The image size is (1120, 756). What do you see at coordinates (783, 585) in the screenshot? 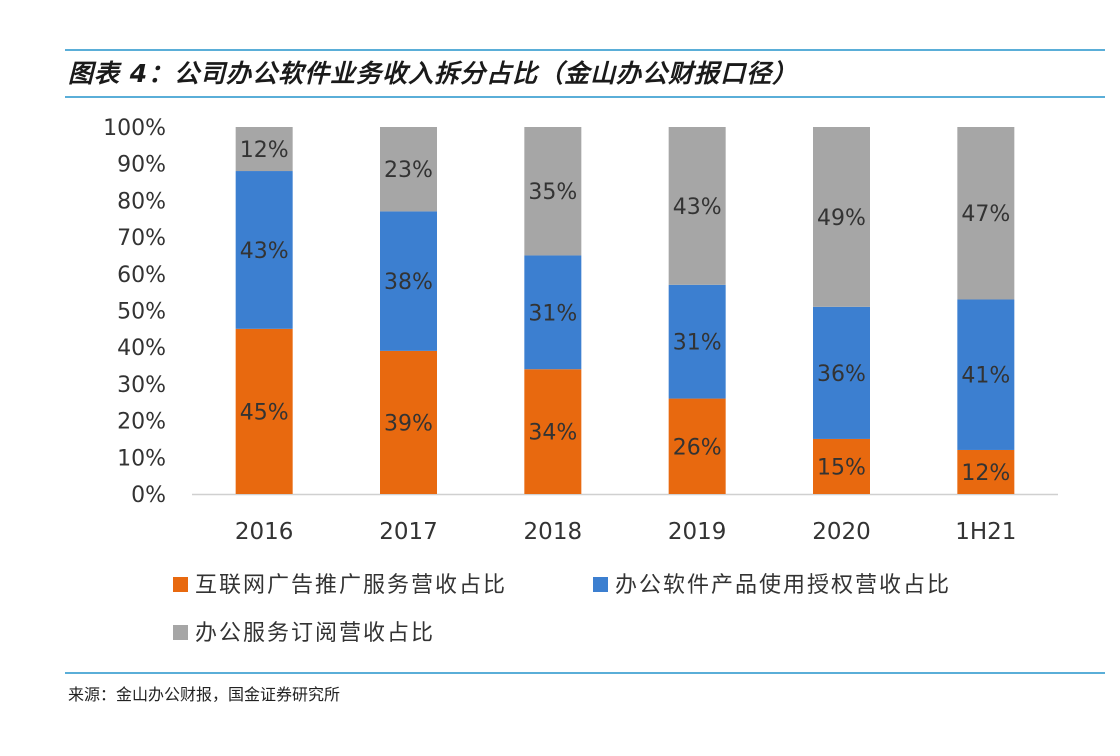
I see `legend-label: 办公软件产品使用授权营收占比` at bounding box center [783, 585].